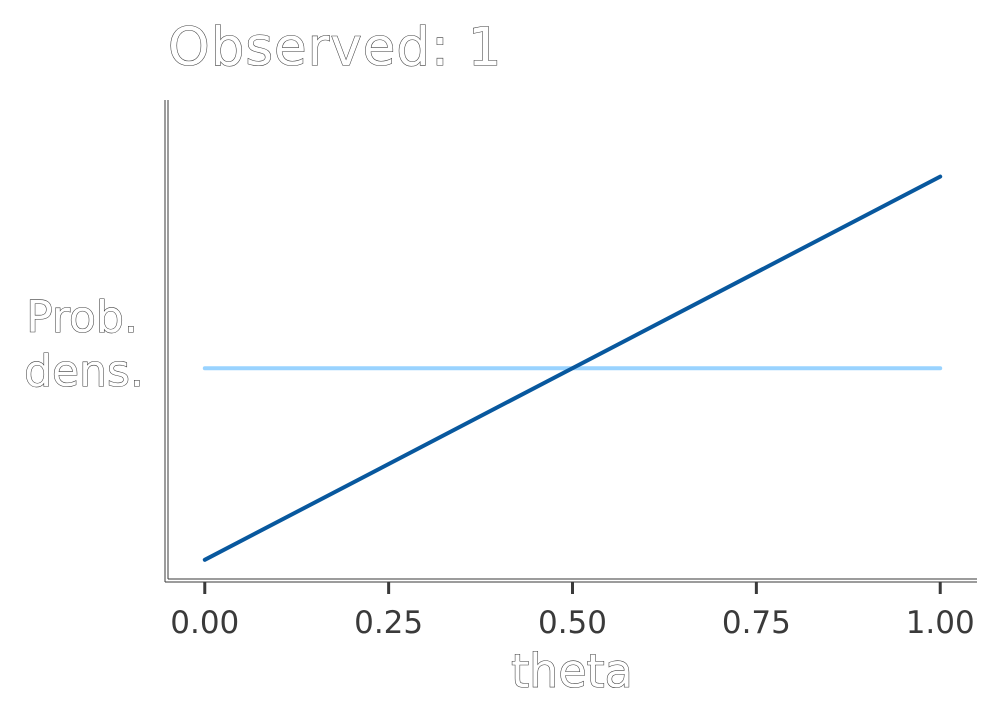 Image resolution: width=1000 pixels, height=720 pixels. I want to click on chart-title: Observed: 1, so click(335, 47).